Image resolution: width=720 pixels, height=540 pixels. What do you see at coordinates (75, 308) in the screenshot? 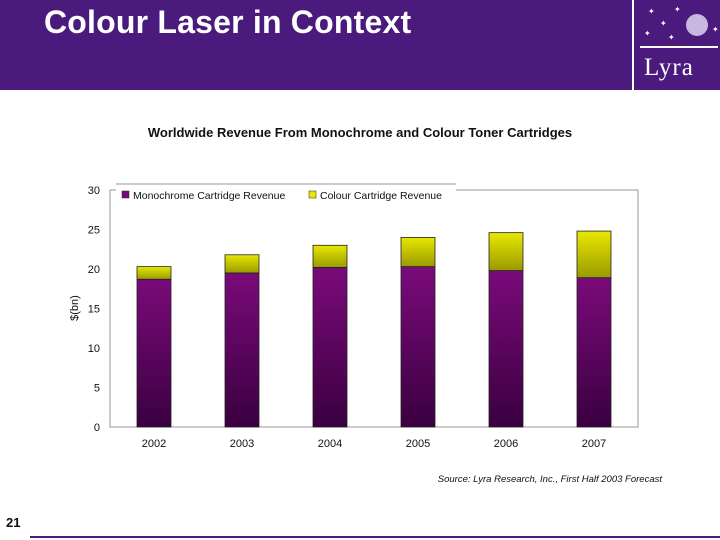
I see `y-axis-label: $(bn)` at bounding box center [75, 308].